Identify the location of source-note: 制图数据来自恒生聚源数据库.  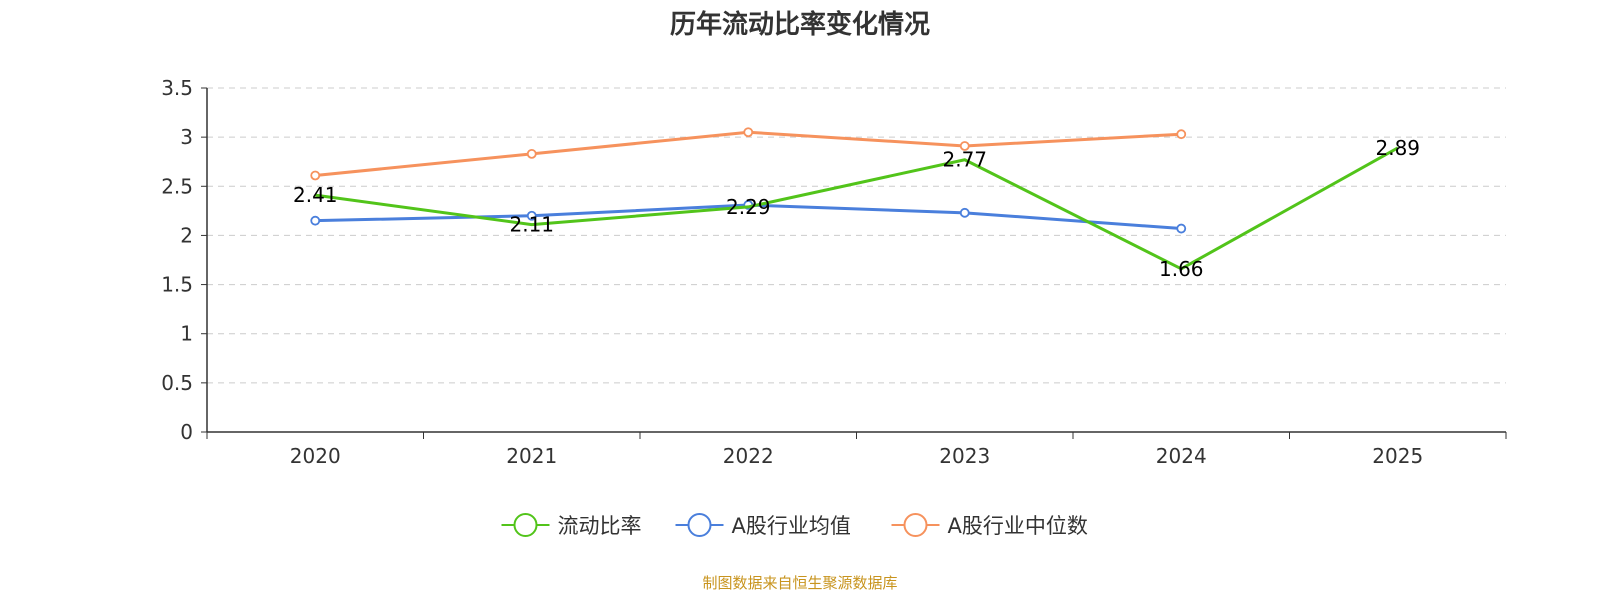
(799, 583).